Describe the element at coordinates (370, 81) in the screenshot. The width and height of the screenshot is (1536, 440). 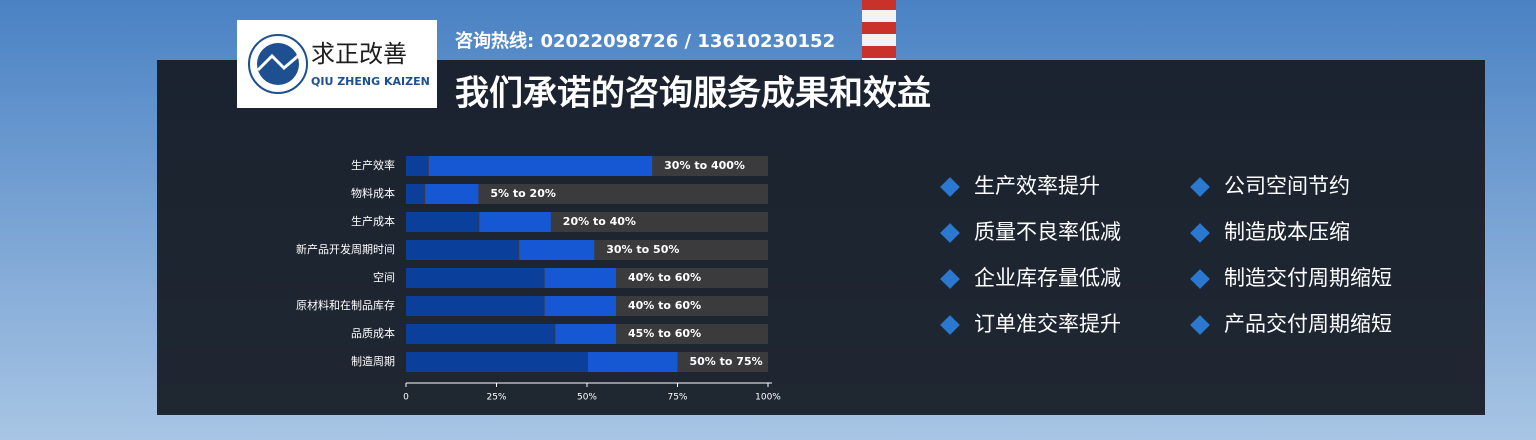
I see `logo-en: QIU ZHENG KAIZEN` at that location.